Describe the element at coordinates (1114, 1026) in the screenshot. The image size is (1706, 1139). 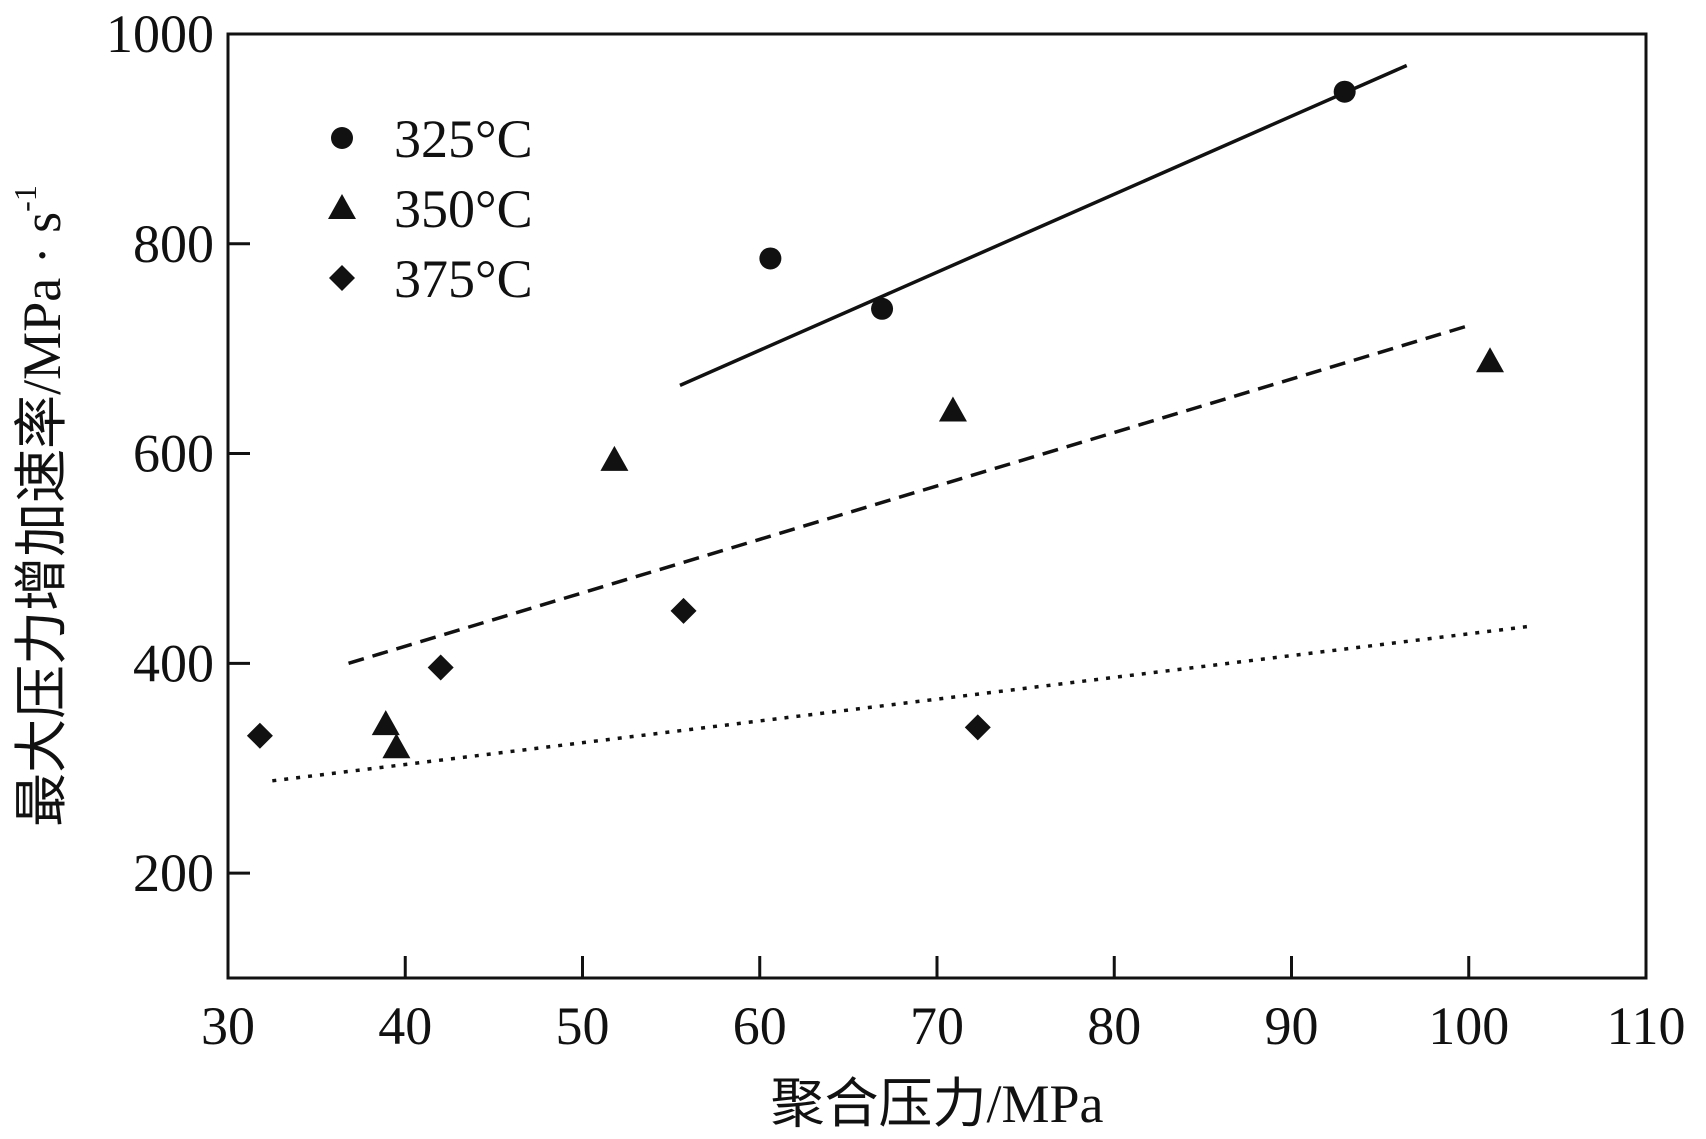
I see `x-tick-label: 80` at that location.